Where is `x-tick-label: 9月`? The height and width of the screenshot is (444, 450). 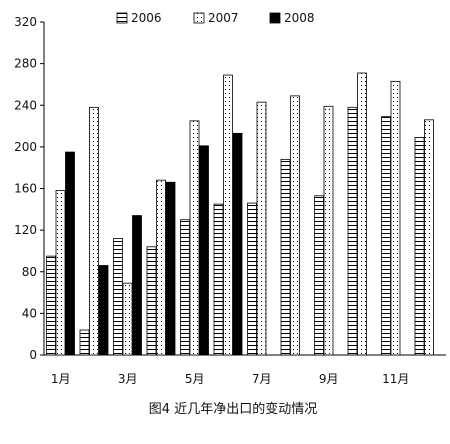 x-tick-label: 9月 is located at coordinates (329, 379).